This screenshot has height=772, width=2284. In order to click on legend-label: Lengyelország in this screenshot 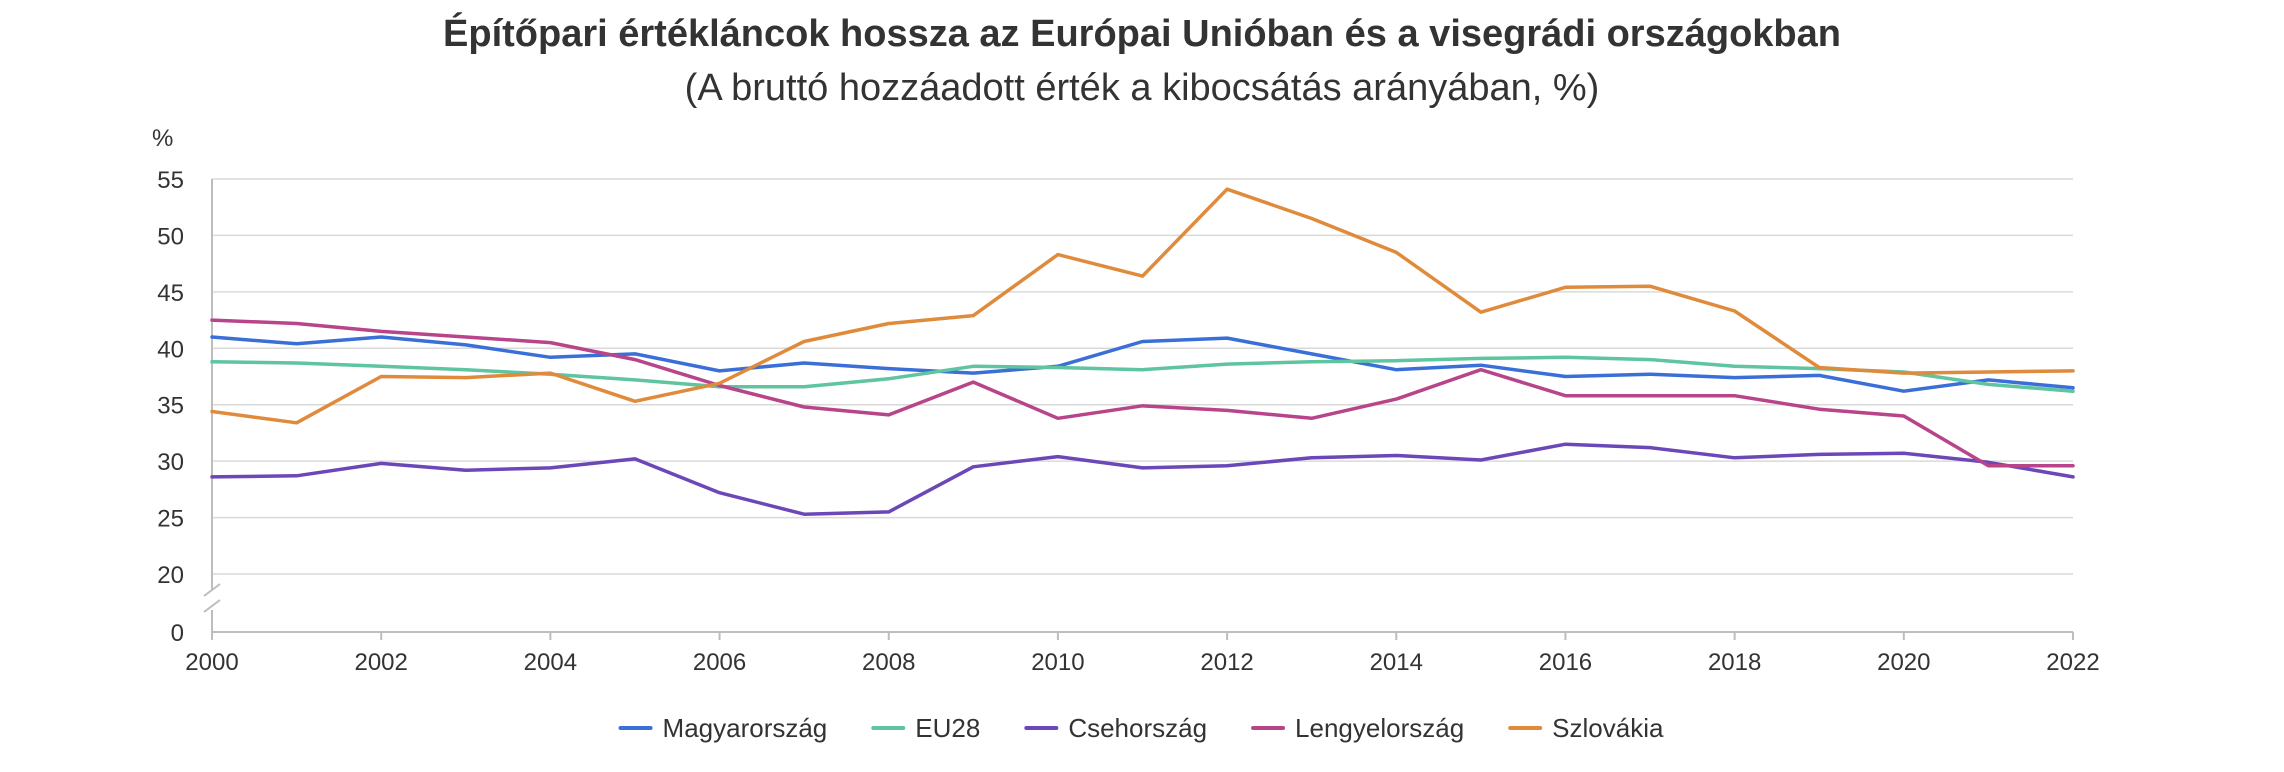, I will do `click(1379, 728)`.